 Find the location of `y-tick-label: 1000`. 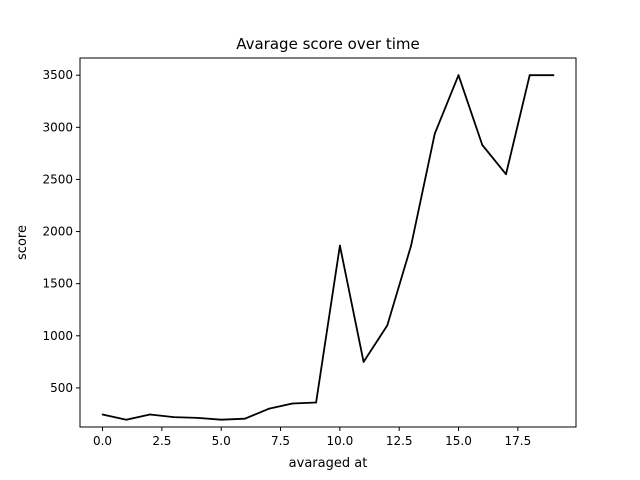

y-tick-label: 1000 is located at coordinates (57, 336).